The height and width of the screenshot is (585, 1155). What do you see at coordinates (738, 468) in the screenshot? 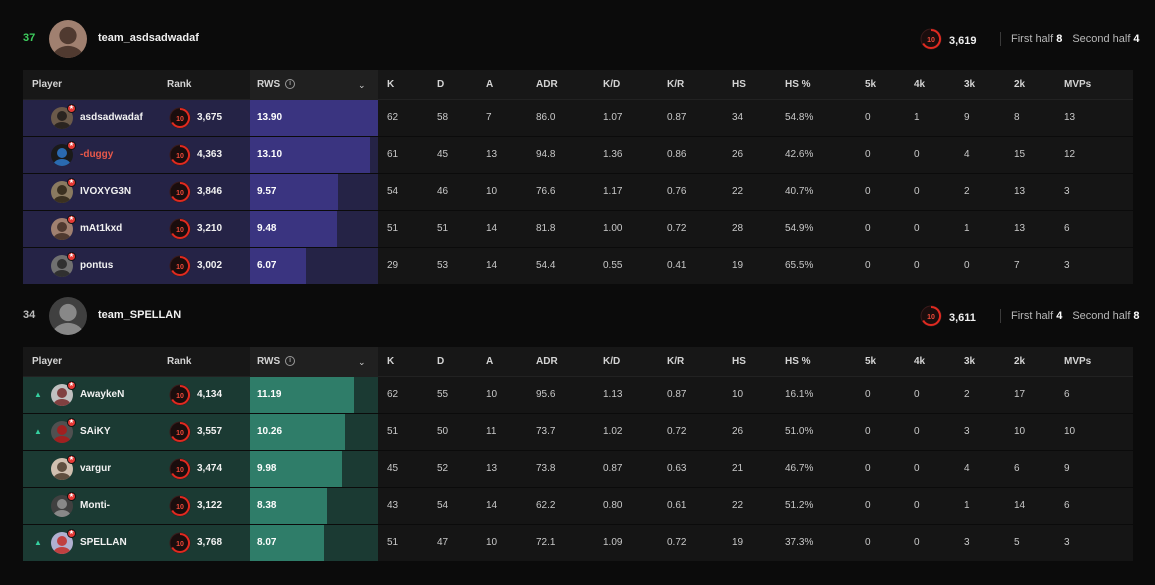
I see `stat-hs: 21` at bounding box center [738, 468].